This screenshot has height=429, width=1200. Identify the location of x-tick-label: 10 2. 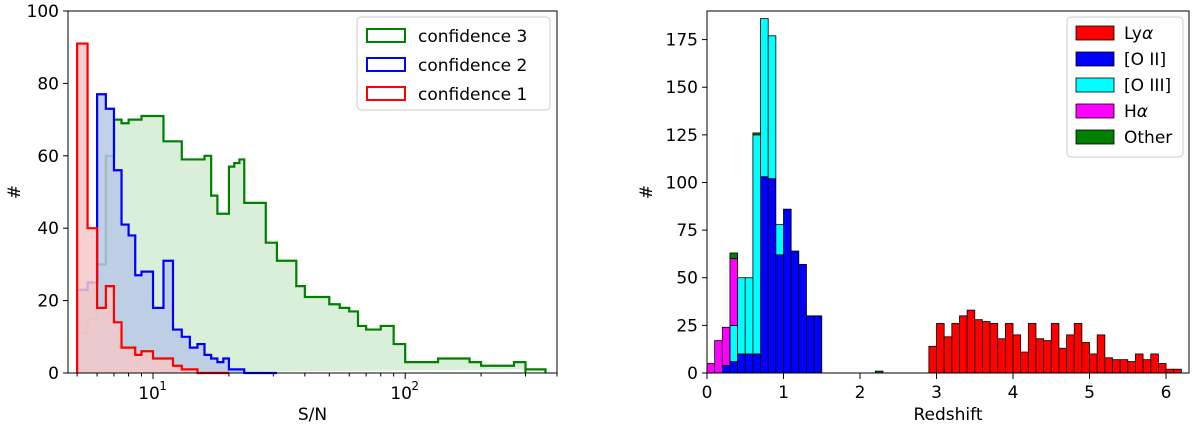
(404, 391).